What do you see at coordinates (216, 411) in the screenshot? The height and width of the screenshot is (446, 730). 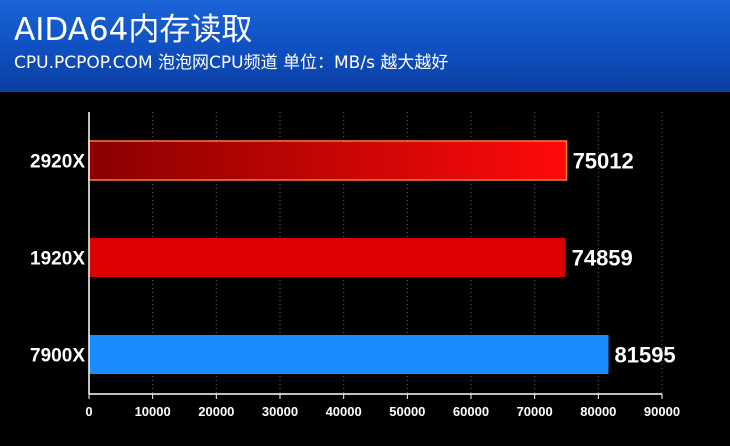 I see `x-tick-label: 20000` at bounding box center [216, 411].